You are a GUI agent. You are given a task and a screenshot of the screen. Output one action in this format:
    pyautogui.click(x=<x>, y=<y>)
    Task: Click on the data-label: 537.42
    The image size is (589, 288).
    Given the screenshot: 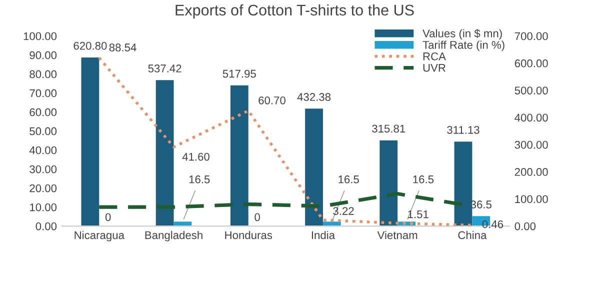 What is the action you would take?
    pyautogui.click(x=165, y=68)
    